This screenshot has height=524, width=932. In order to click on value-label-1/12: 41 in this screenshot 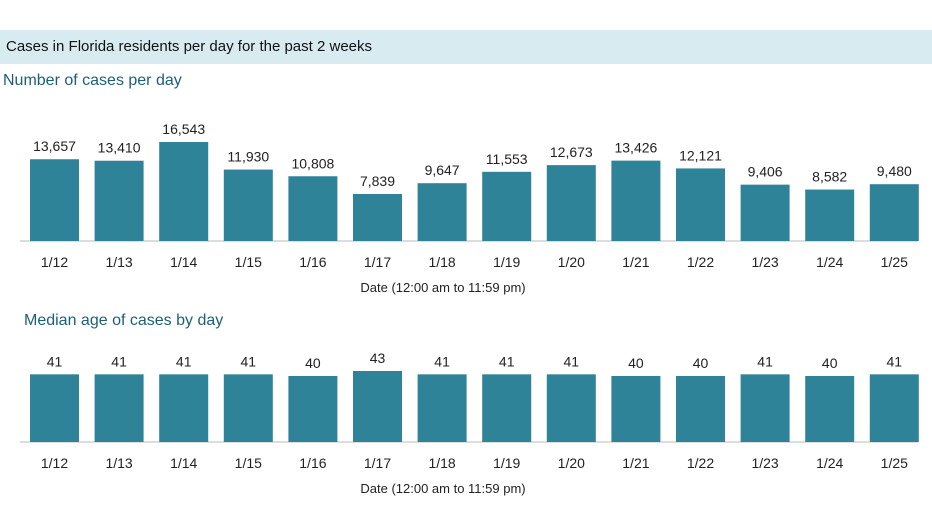, I will do `click(55, 361)`.